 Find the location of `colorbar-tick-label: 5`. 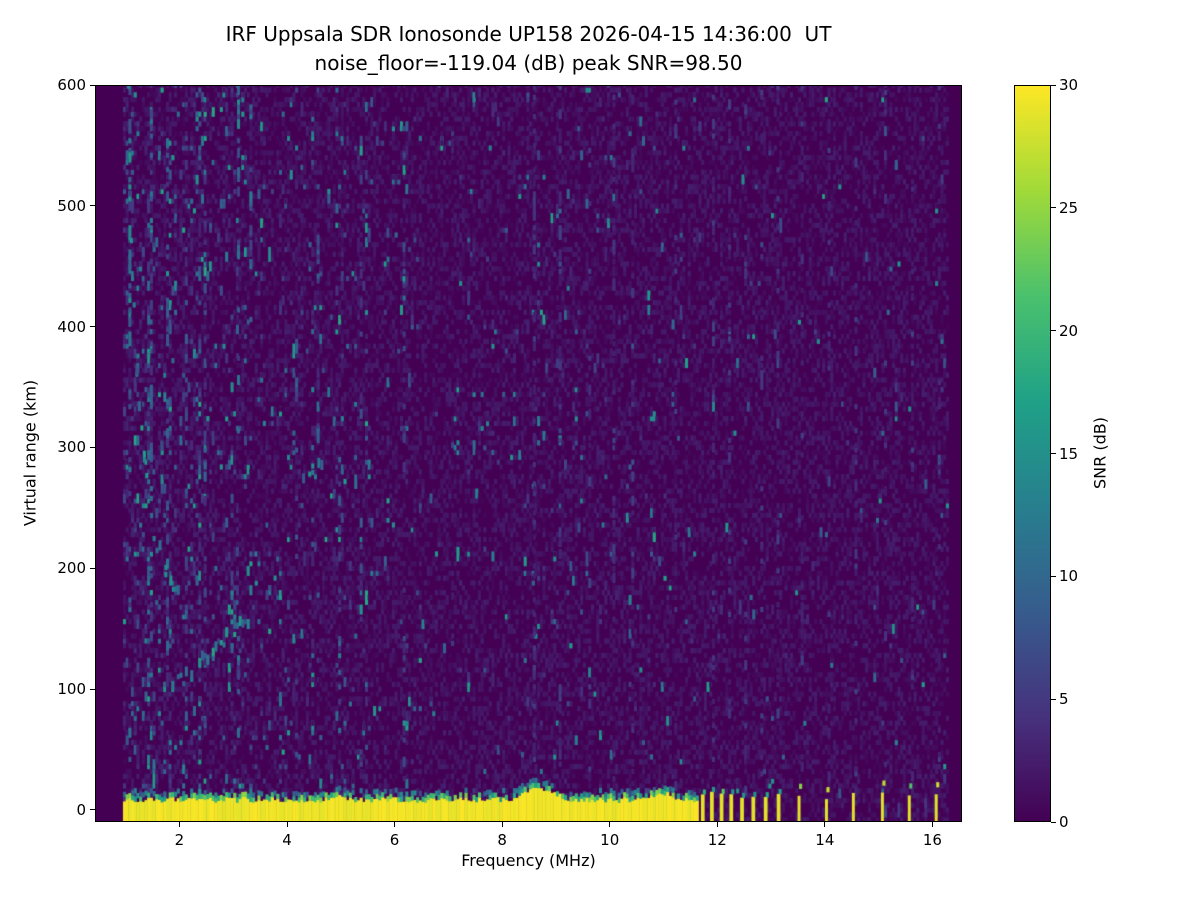

colorbar-tick-label: 5 is located at coordinates (1064, 699).